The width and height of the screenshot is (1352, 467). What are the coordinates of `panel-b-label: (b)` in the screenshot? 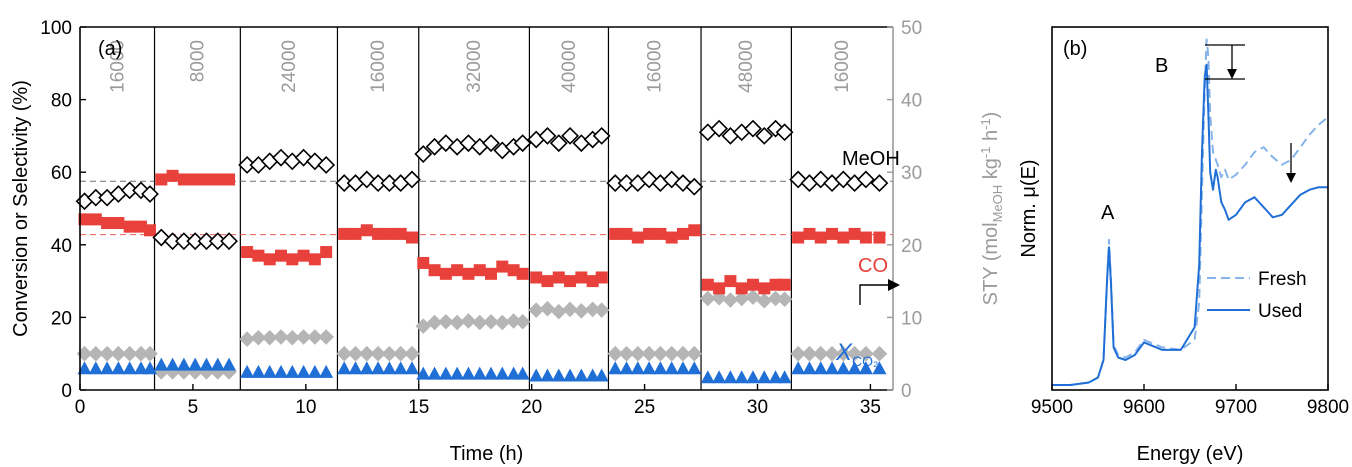 It's located at (1075, 49).